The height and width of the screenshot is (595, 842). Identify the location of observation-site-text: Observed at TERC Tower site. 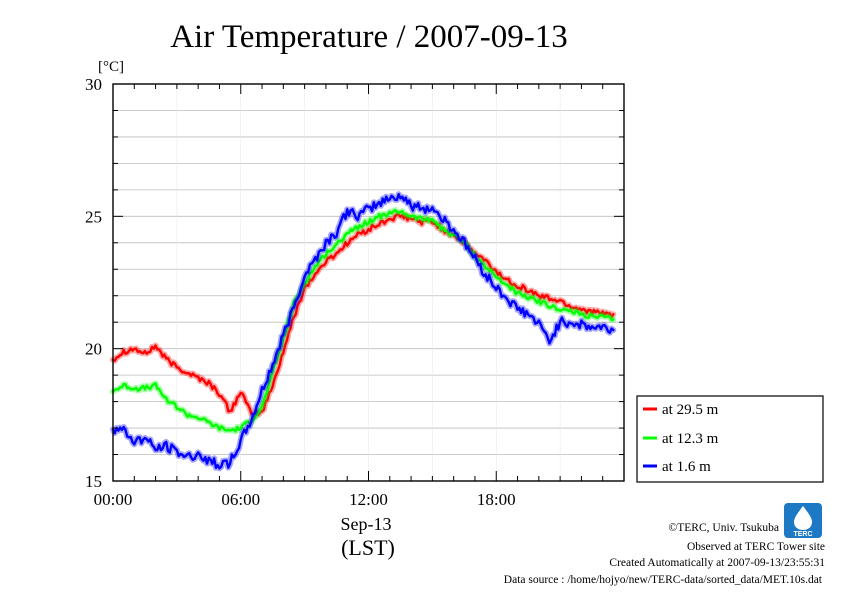
(756, 547).